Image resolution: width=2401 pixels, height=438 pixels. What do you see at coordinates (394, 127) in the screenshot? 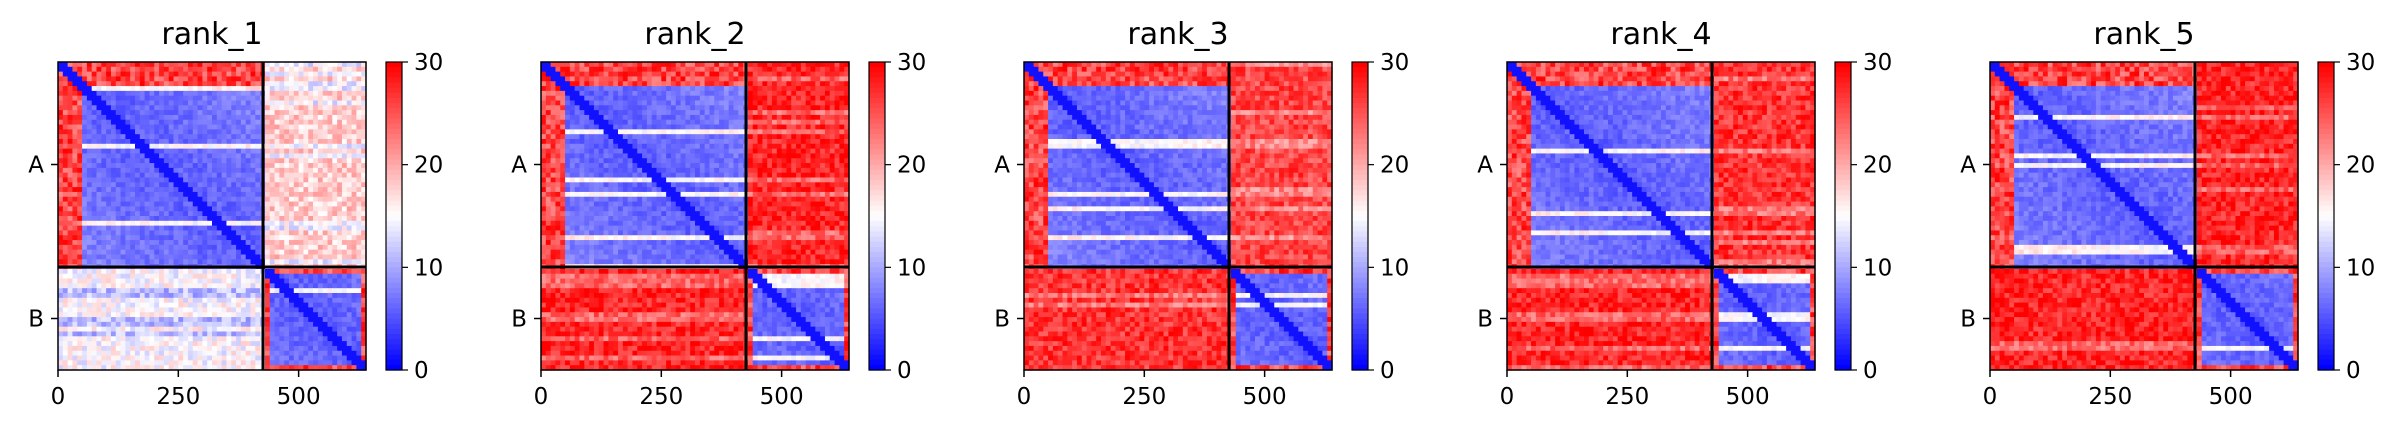
I see `colorbar-segment` at bounding box center [394, 127].